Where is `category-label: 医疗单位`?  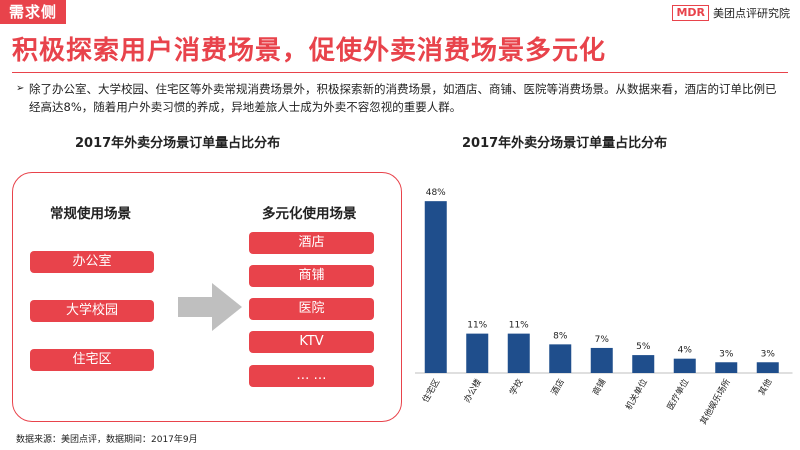 category-label: 医疗单位 is located at coordinates (678, 394).